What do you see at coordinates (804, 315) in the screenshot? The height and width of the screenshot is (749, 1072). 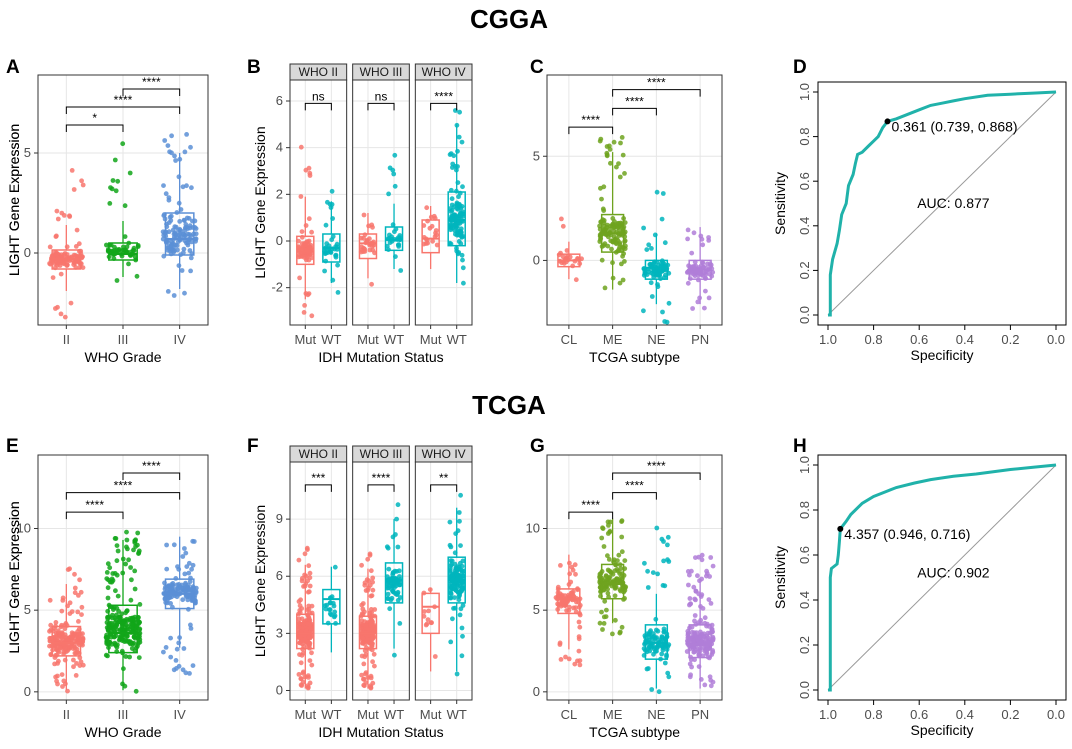 I see `panel-D-y-tick-label: 0.0` at bounding box center [804, 315].